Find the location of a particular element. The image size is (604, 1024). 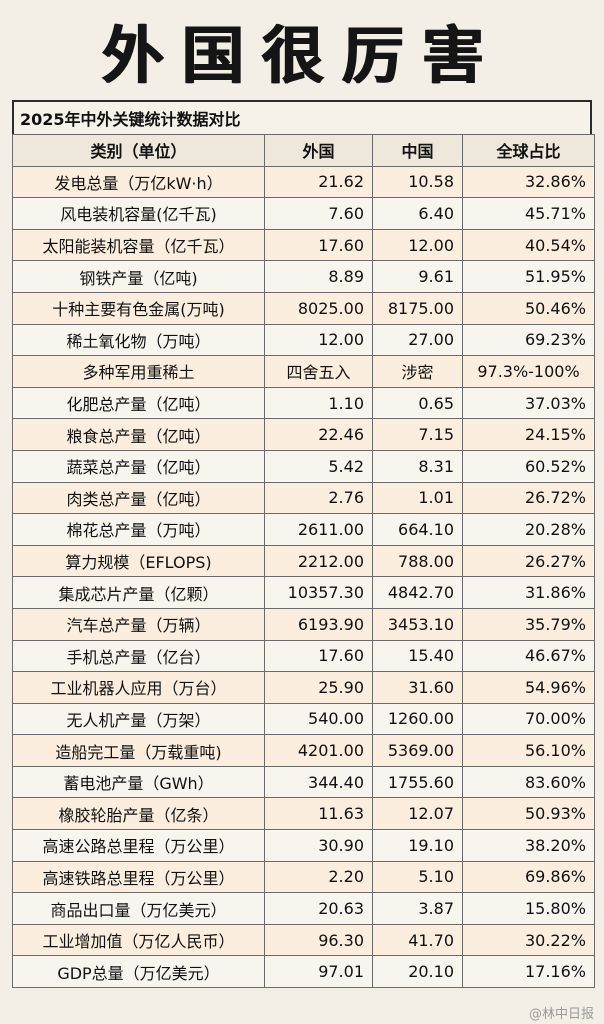

cell-china: 12.07 is located at coordinates (417, 814).